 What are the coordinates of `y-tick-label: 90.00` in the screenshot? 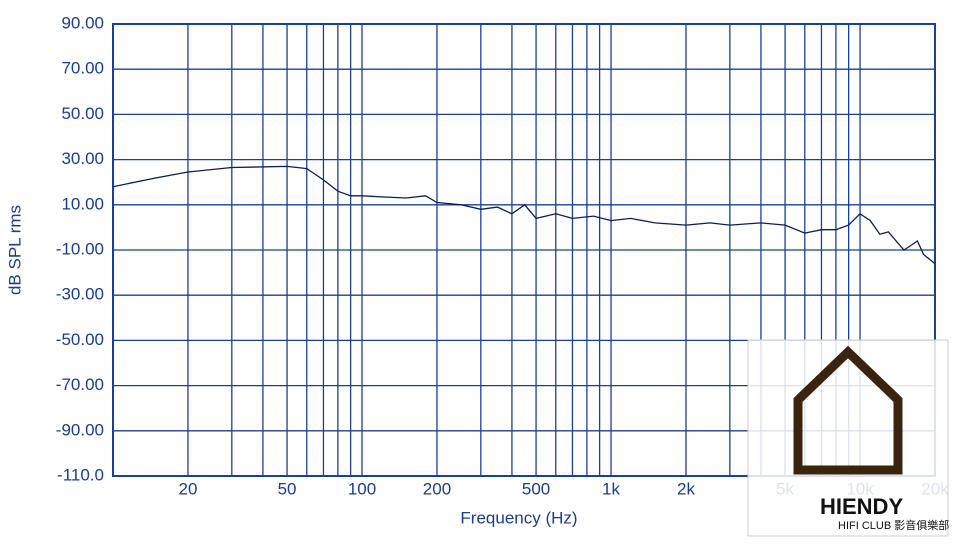 It's located at (82, 22).